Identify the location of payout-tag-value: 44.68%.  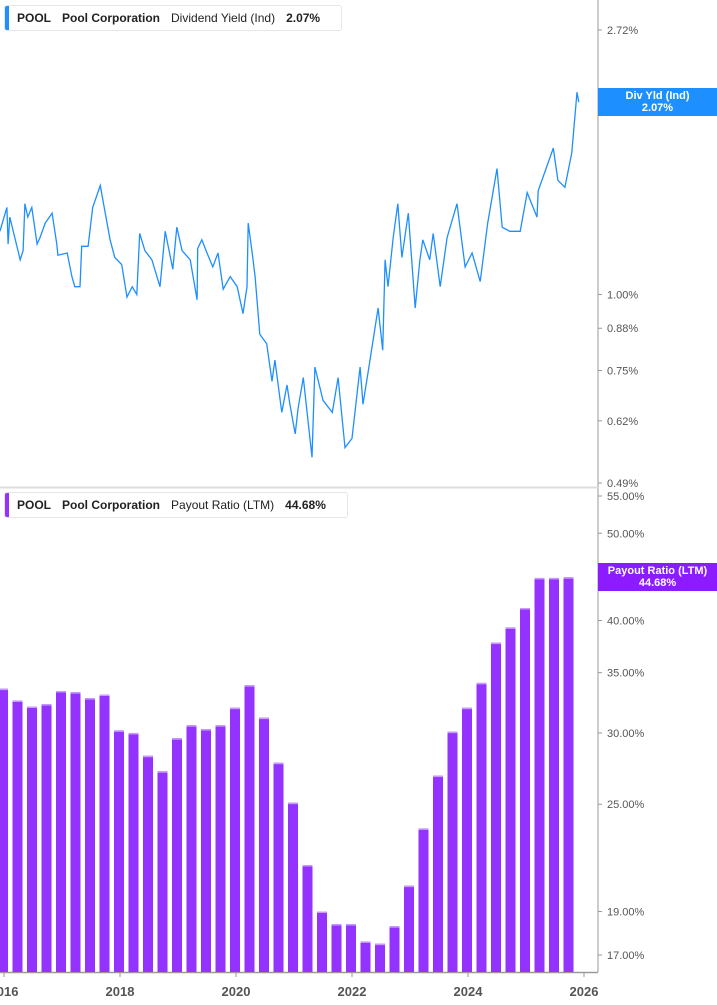
(657, 583).